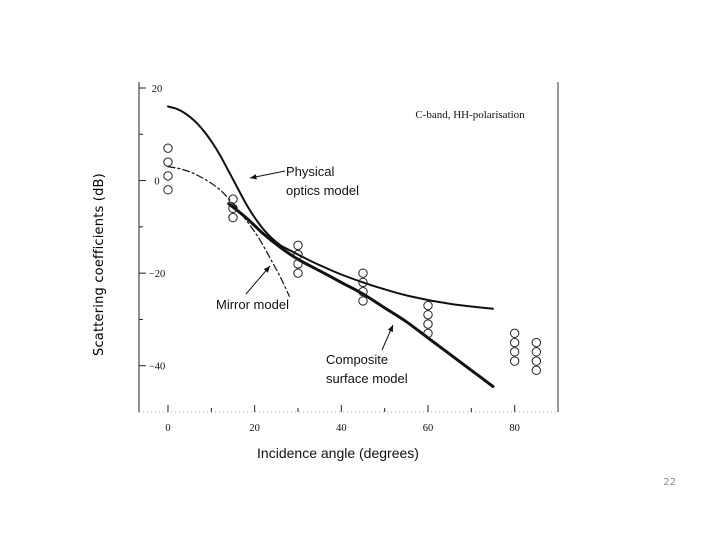 The image size is (720, 540). I want to click on physical-optics-label-line2: optics model, so click(322, 190).